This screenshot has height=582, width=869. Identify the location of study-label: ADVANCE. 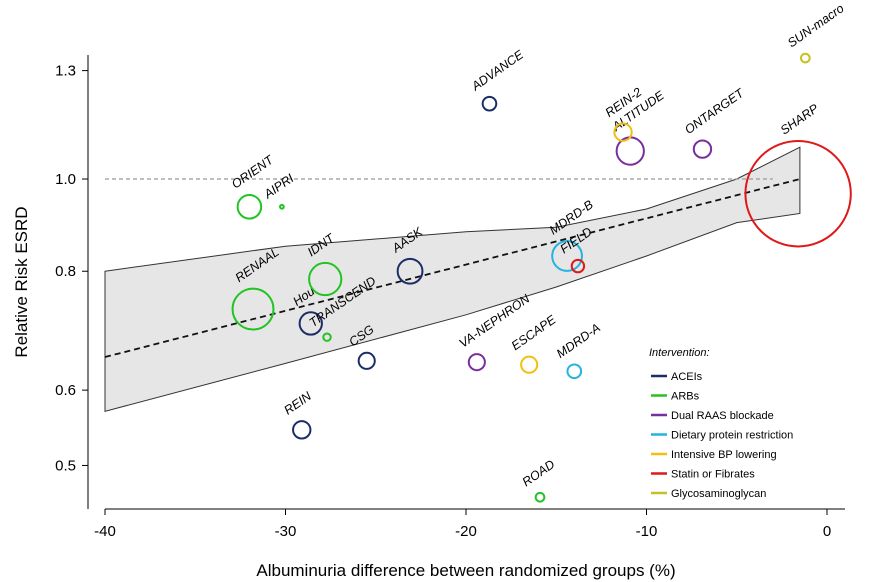
(497, 70).